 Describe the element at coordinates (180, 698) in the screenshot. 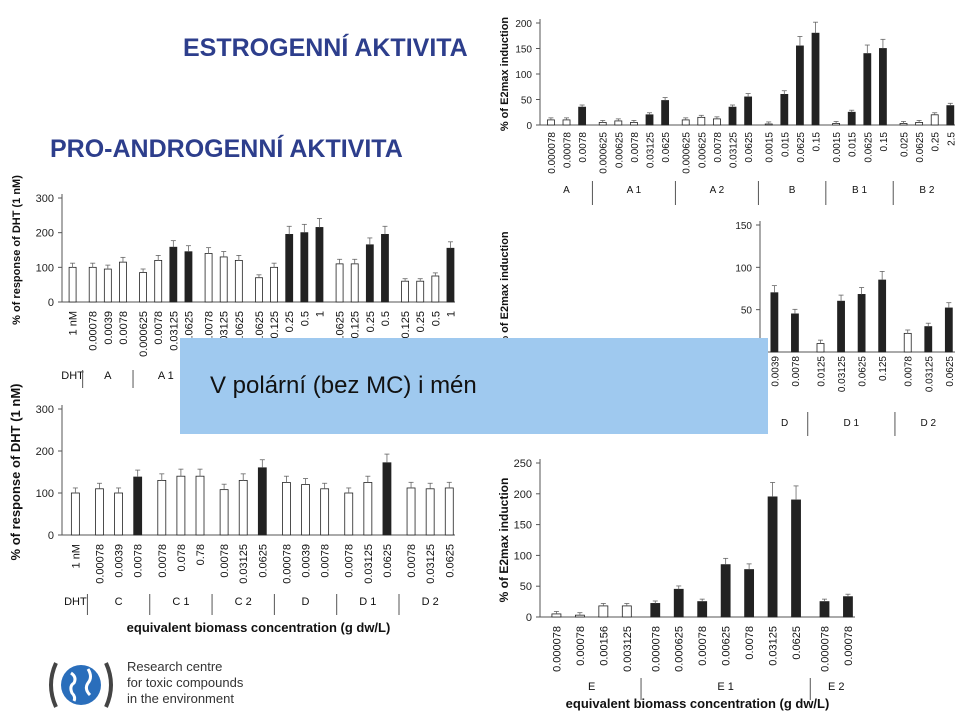

I see `logo-line-3: in the environment` at that location.